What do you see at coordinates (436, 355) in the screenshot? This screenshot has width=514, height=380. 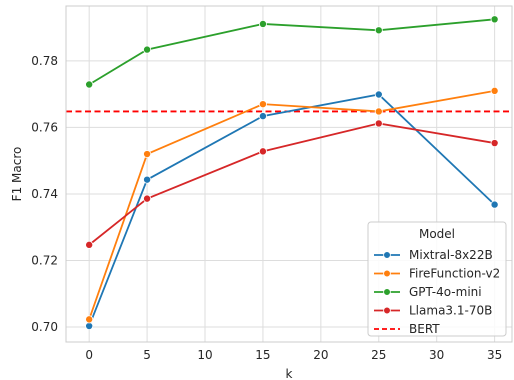 I see `x-tick-label: 30` at bounding box center [436, 355].